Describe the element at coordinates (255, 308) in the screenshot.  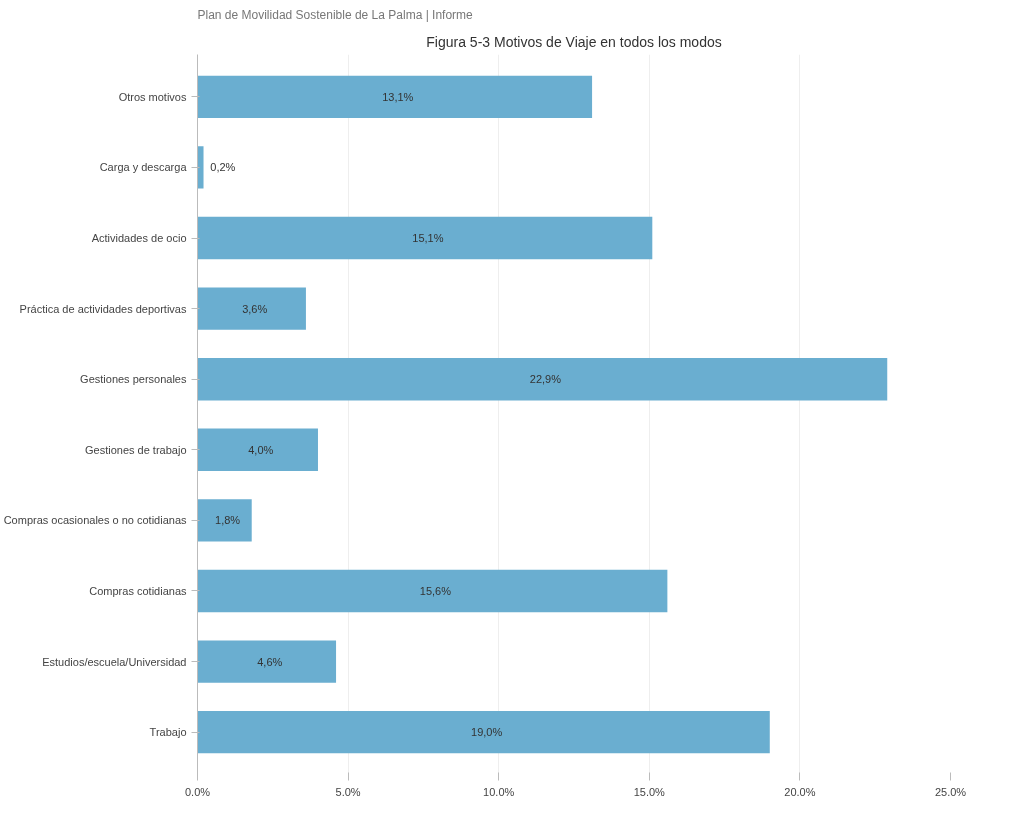
I see `data-label: 3,6%` at that location.